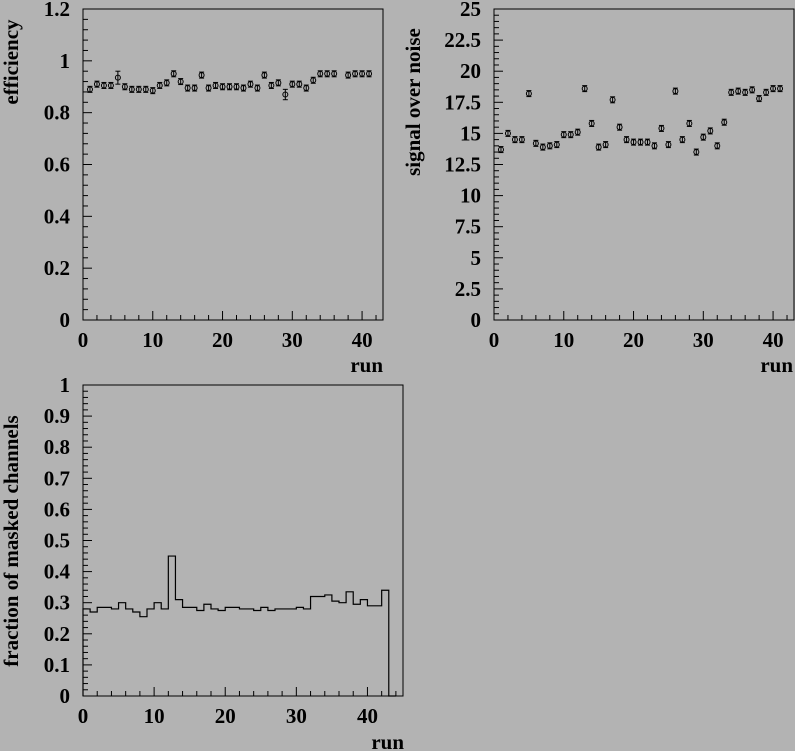  Describe the element at coordinates (57, 165) in the screenshot. I see `efficiency-y-tick-label: 0.6` at that location.